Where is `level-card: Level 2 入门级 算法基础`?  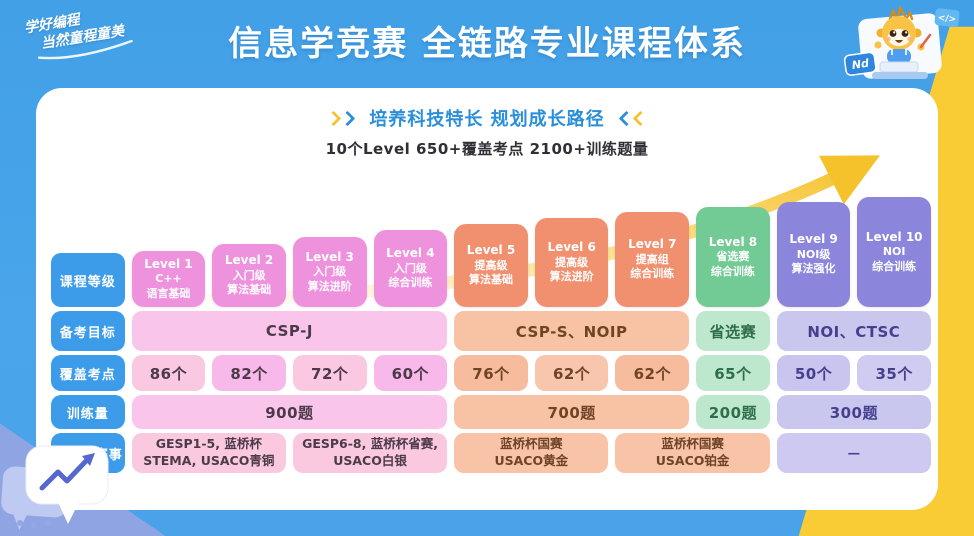
level-card: Level 2 入门级 算法基础 is located at coordinates (249, 275).